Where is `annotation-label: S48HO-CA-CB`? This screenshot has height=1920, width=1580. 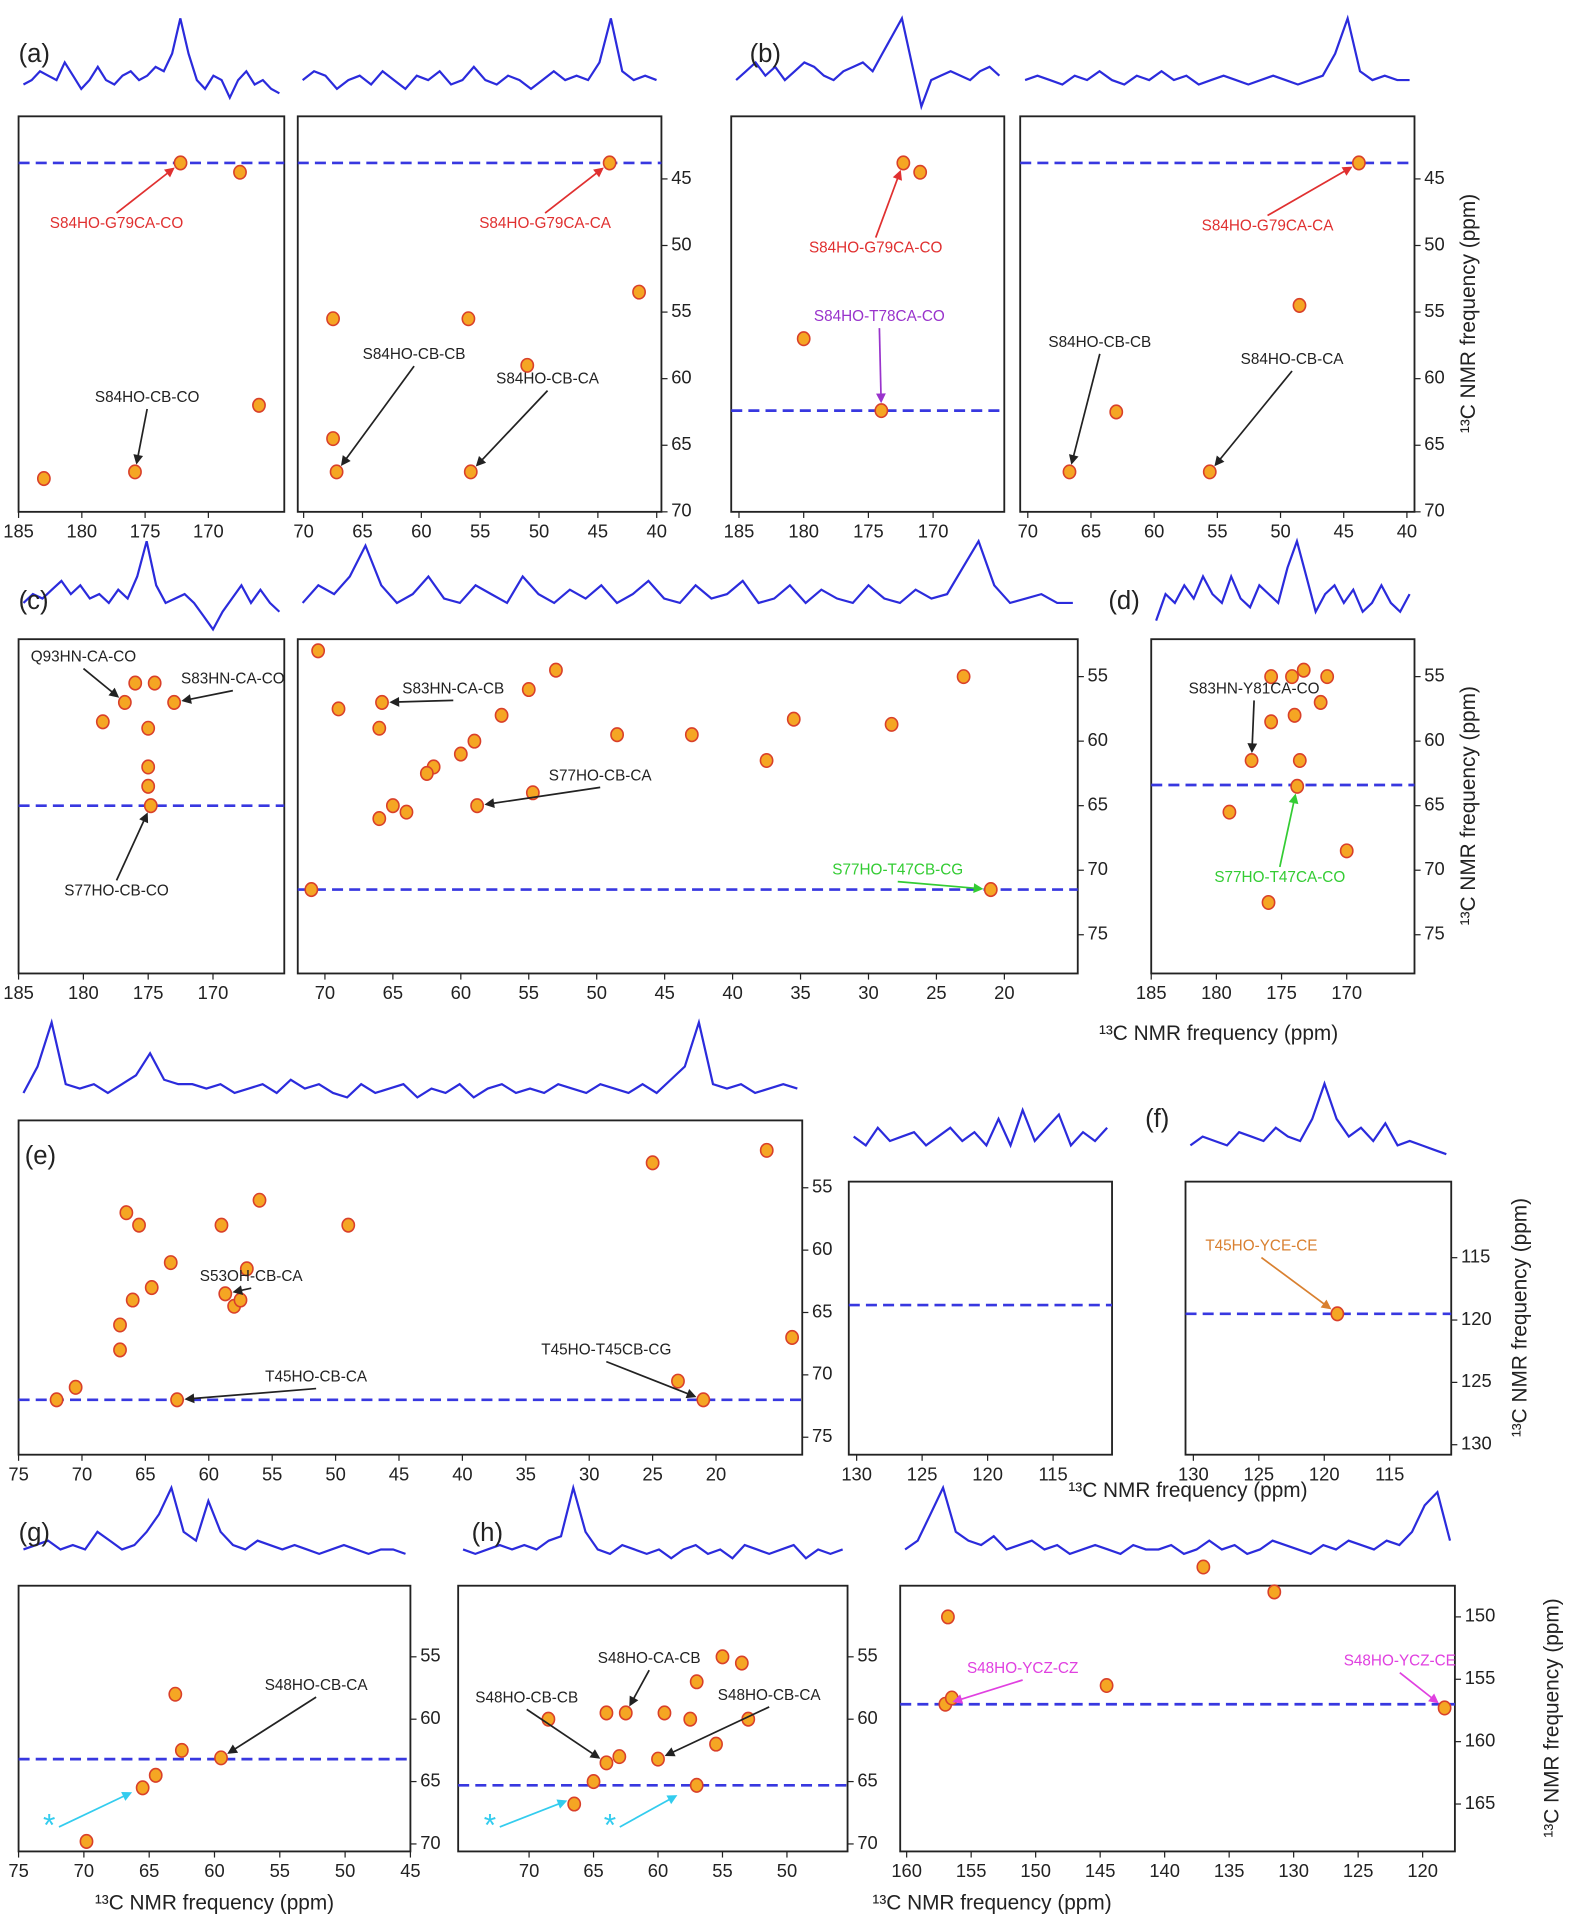 annotation-label: S48HO-CA-CB is located at coordinates (649, 1658).